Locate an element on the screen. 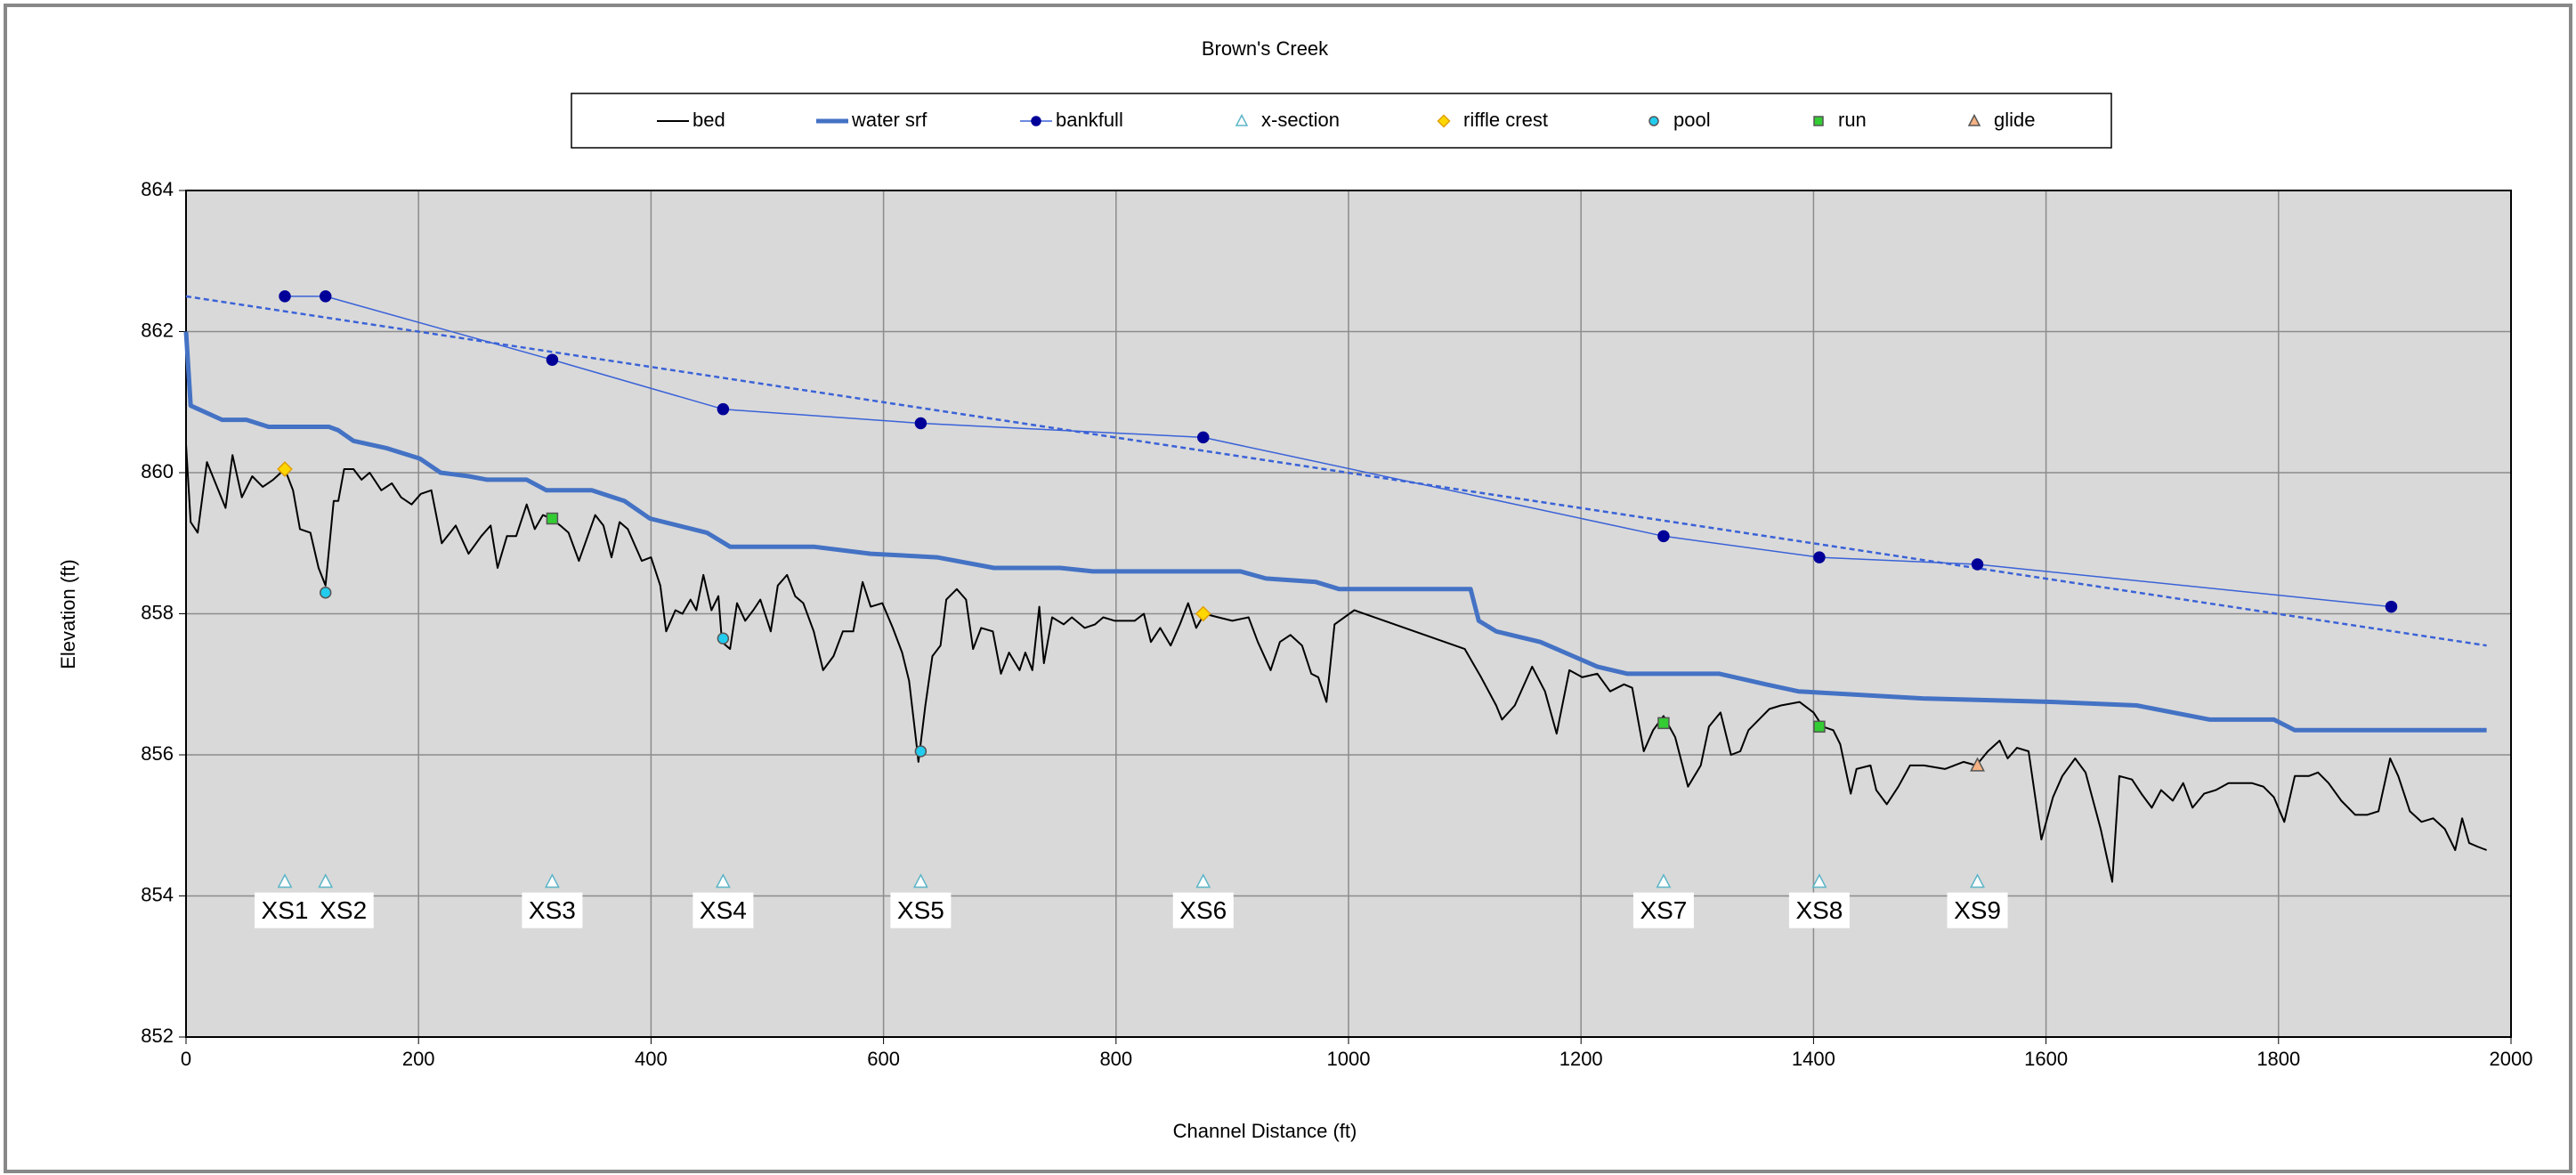  legend-label: run is located at coordinates (1853, 120).